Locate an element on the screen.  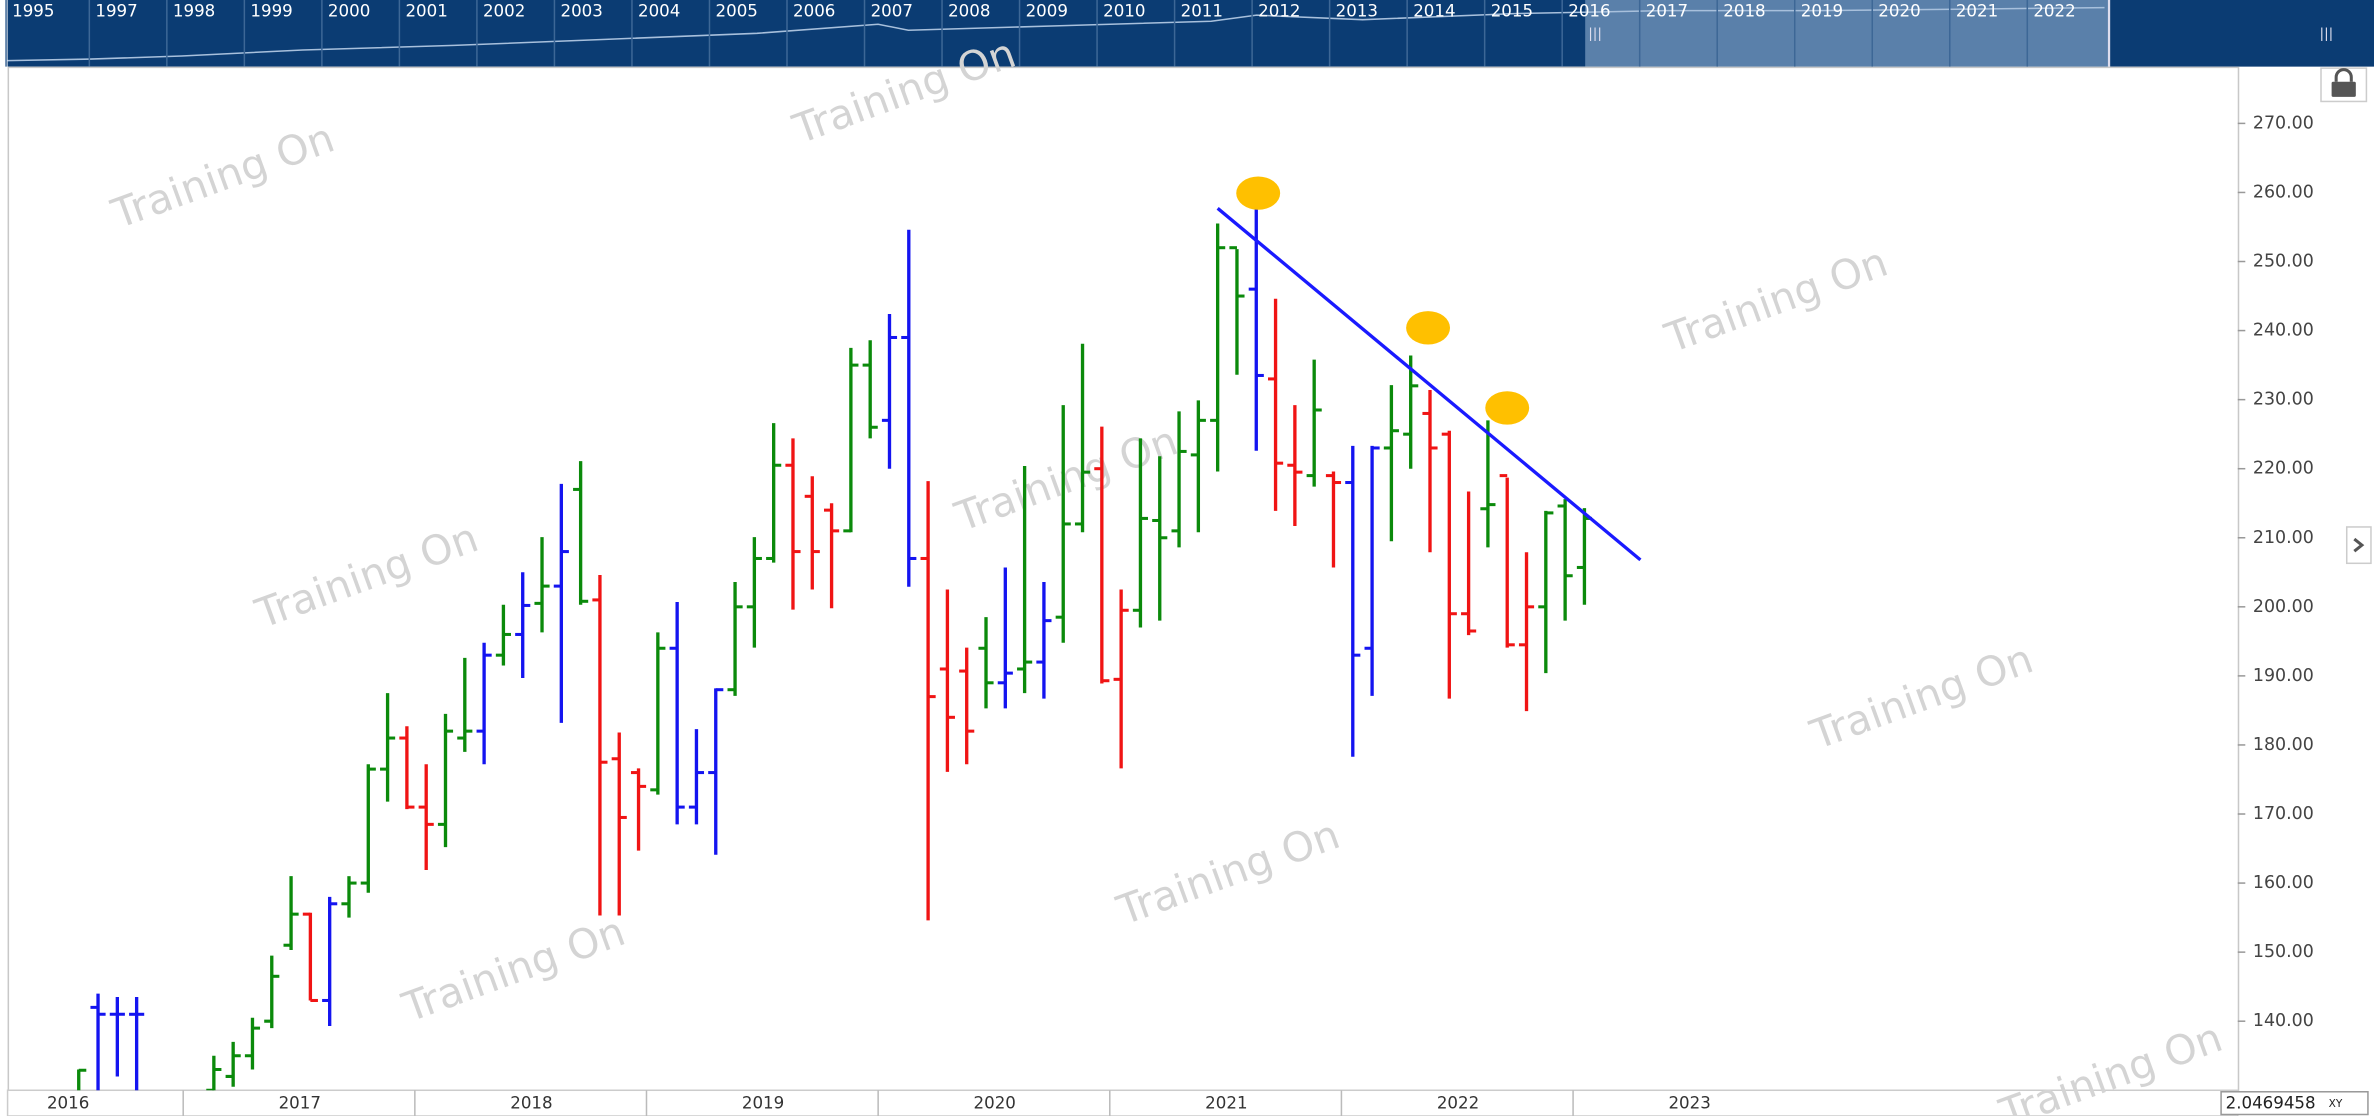
y-tick-label: 260.00 is located at coordinates (2283, 192).